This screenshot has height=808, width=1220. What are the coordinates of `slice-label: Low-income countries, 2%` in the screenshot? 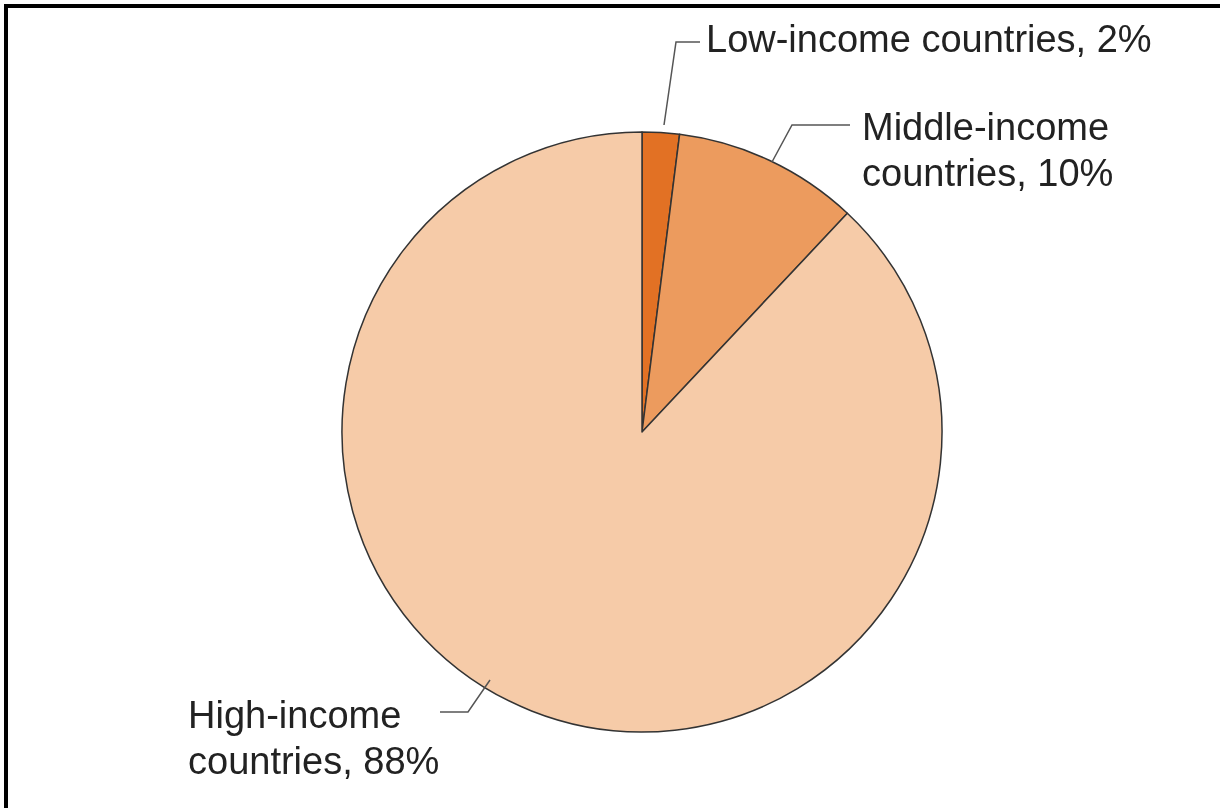 It's located at (929, 39).